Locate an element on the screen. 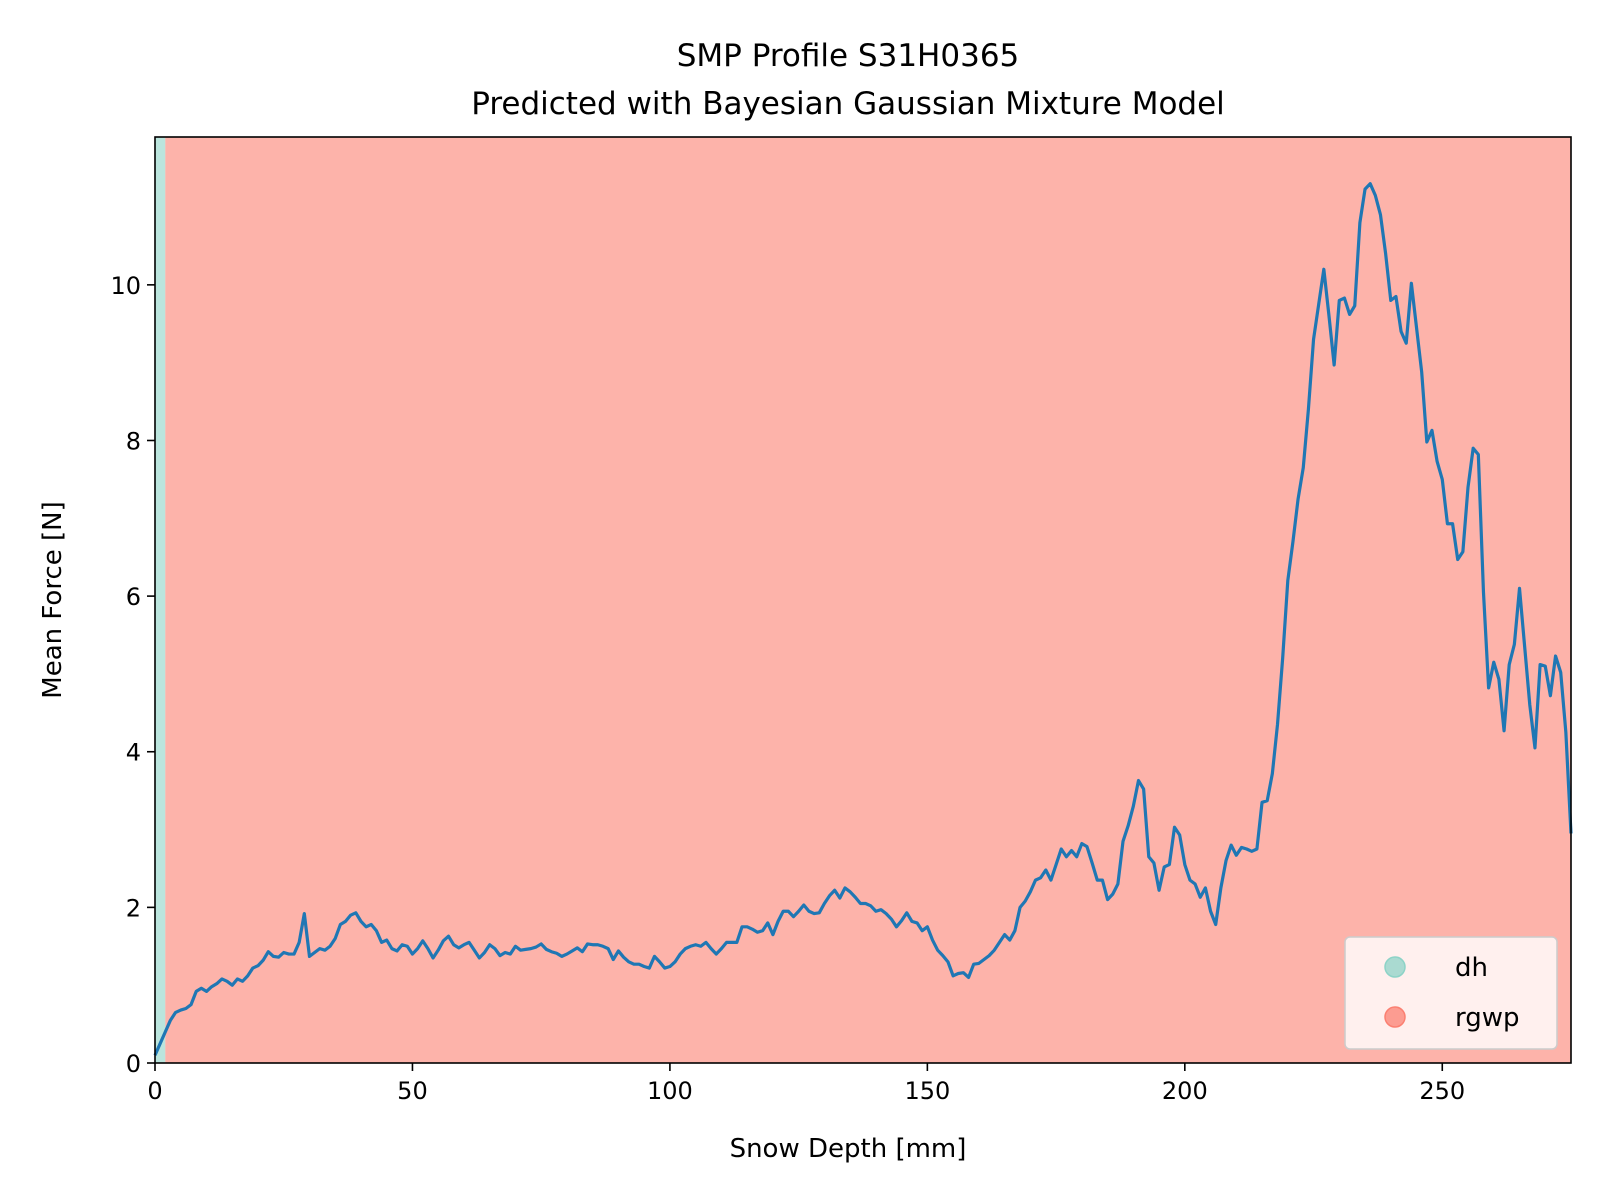  y-tick-label: 8 is located at coordinates (133, 441).